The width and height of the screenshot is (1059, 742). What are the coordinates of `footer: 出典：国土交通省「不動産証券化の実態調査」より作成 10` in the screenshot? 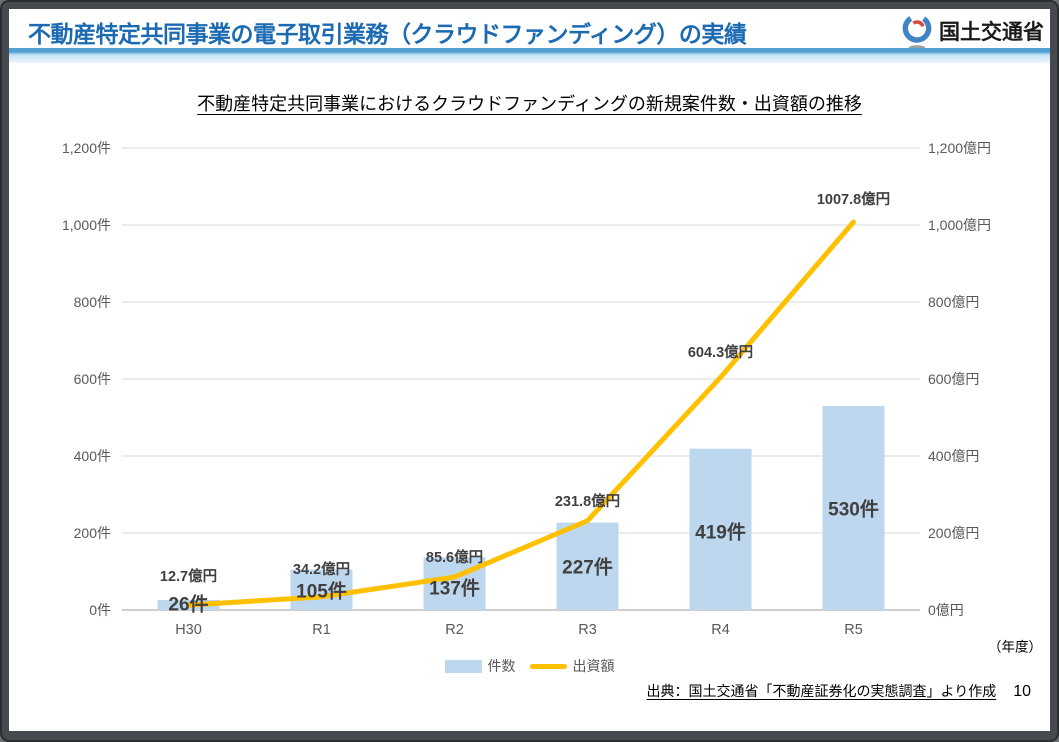 It's located at (838, 691).